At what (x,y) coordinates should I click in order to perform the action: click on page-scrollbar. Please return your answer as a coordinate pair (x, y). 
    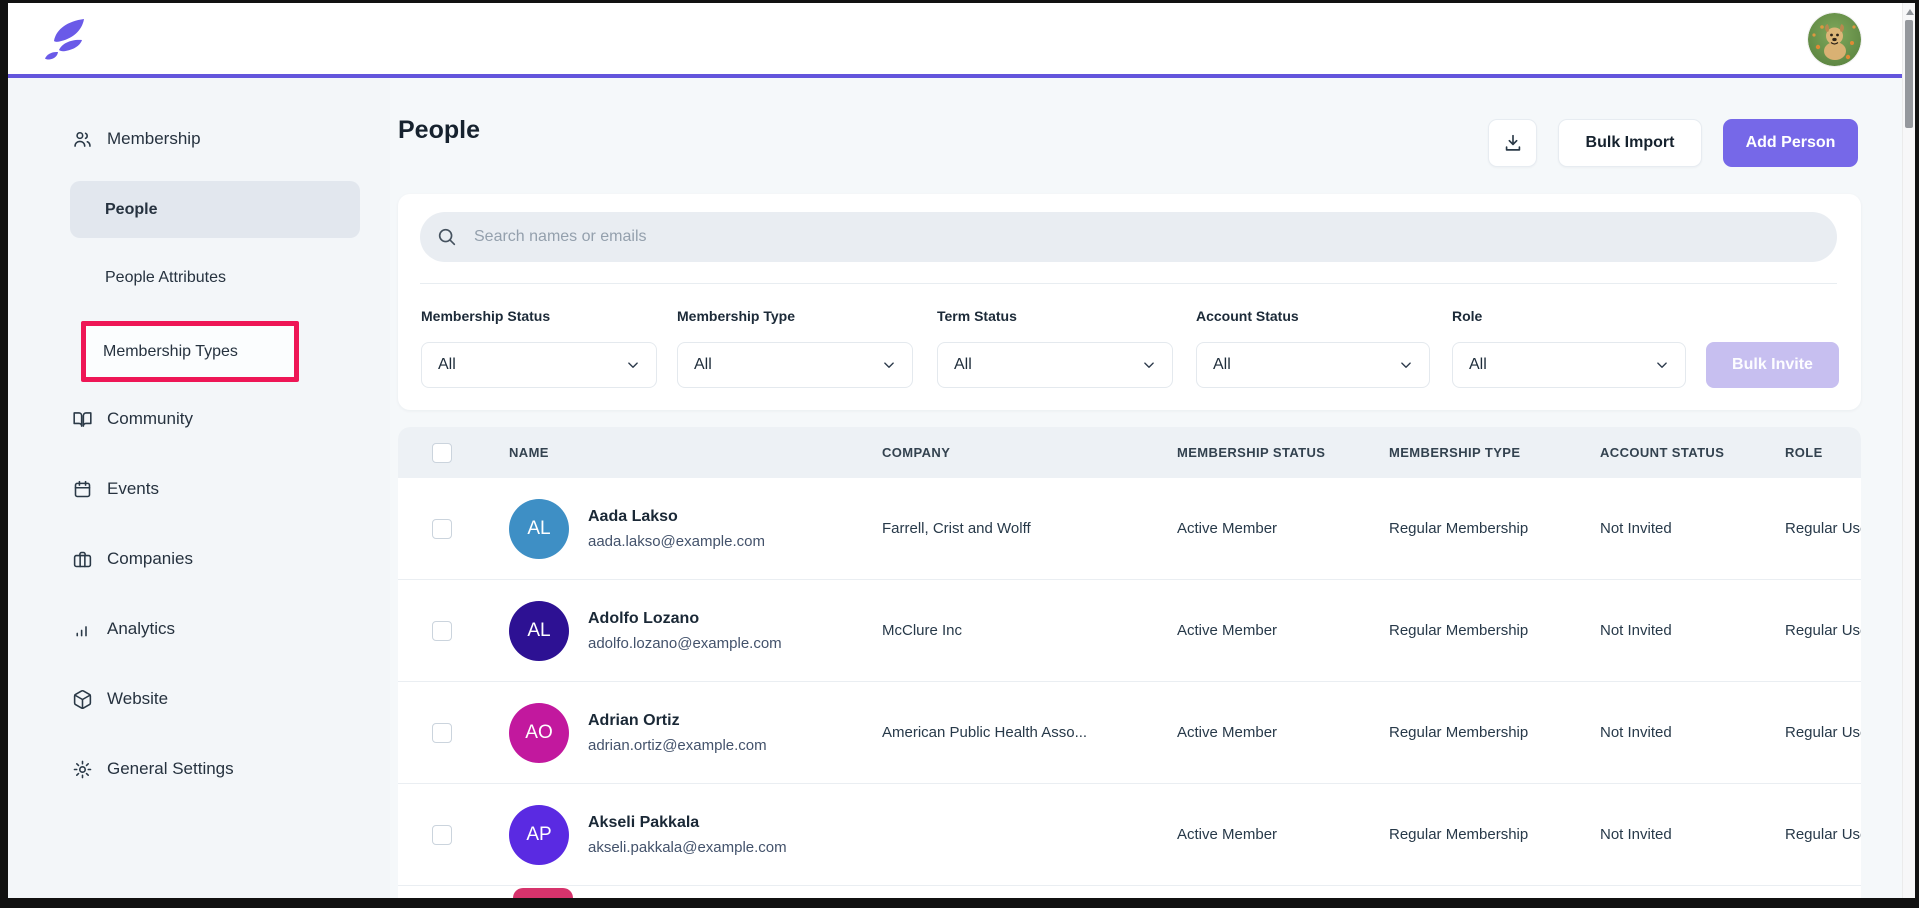
    Looking at the image, I should click on (1908, 450).